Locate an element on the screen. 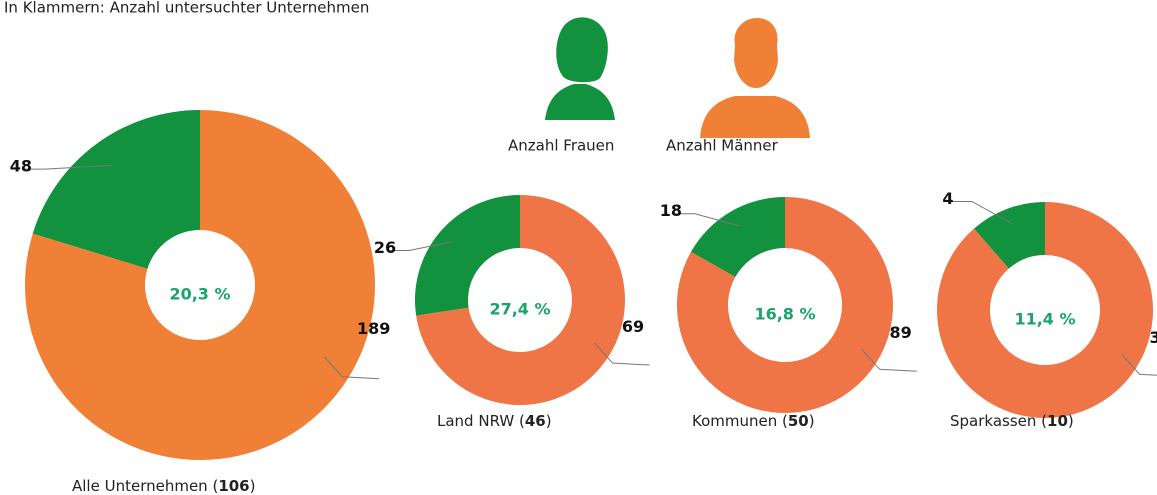  value-label: 26 is located at coordinates (385, 247).